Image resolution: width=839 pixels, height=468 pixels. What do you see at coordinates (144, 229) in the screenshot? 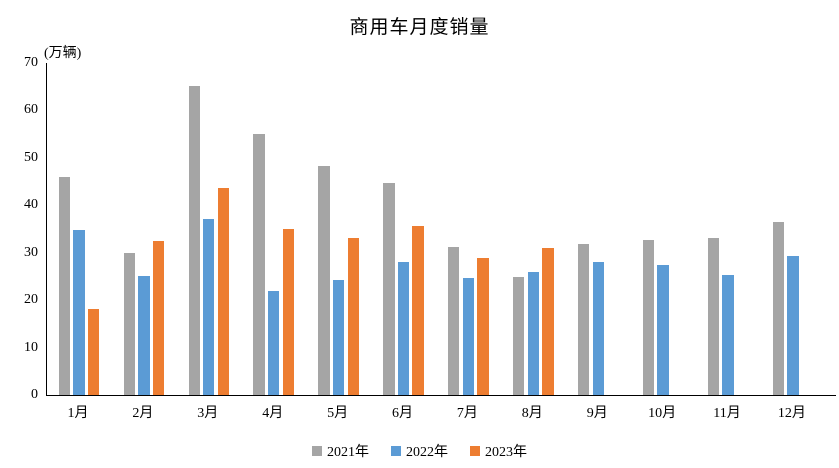
I see `bar-group-2月` at bounding box center [144, 229].